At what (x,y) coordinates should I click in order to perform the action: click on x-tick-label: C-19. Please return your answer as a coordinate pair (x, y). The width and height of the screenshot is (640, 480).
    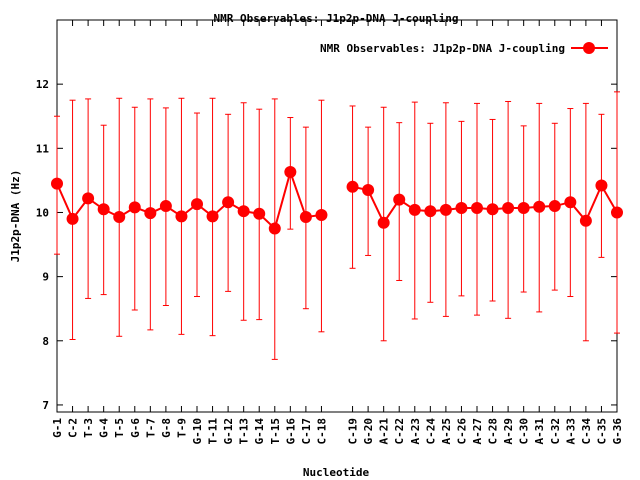
    Looking at the image, I should click on (353, 431).